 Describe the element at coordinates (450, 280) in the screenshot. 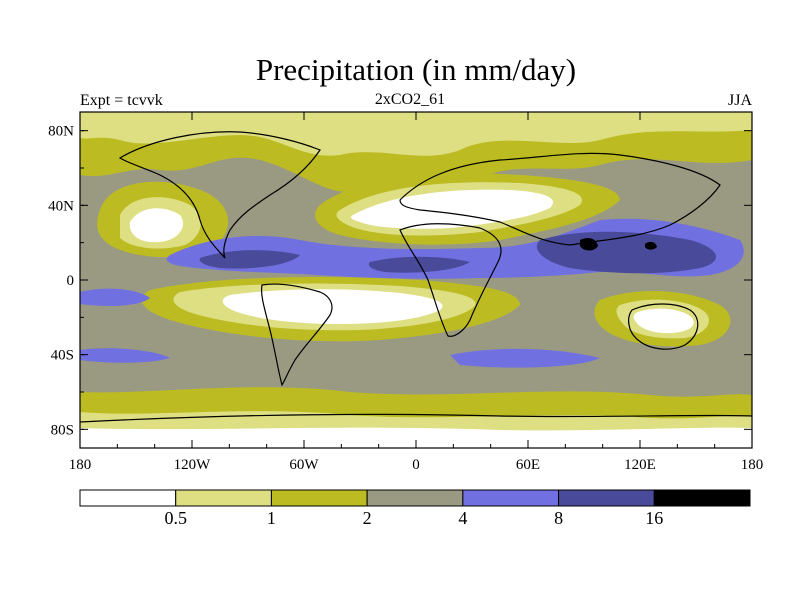

I see `africa-outline` at that location.